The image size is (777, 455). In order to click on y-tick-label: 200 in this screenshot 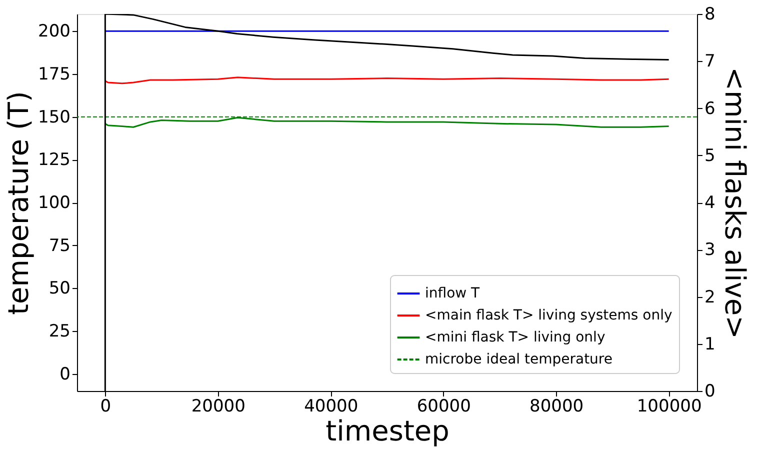, I will do `click(54, 32)`.